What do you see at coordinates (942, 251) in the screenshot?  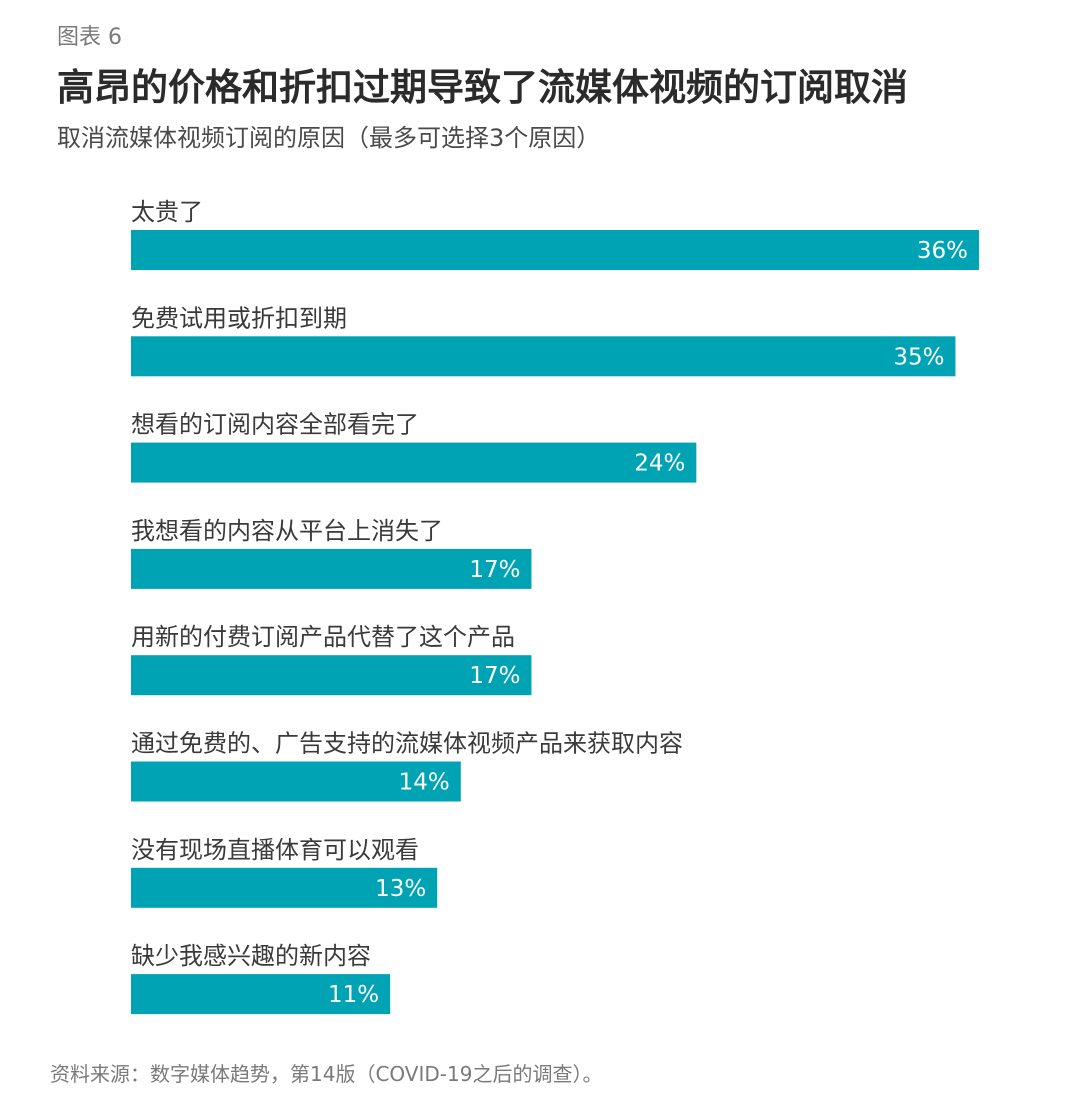 I see `value-label: 36%` at bounding box center [942, 251].